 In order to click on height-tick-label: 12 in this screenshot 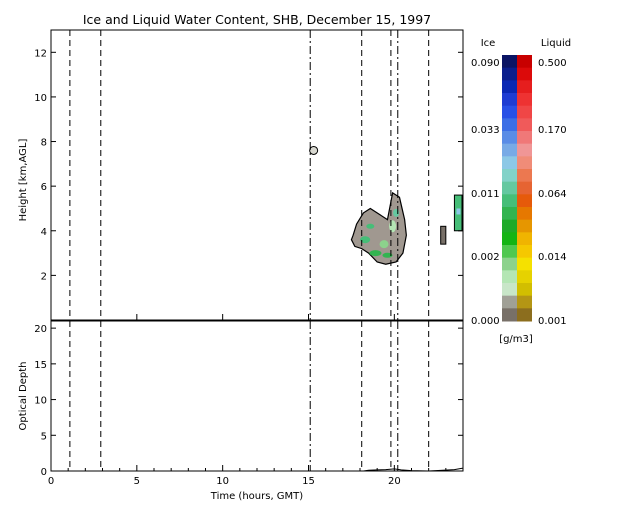, I will do `click(40, 53)`.